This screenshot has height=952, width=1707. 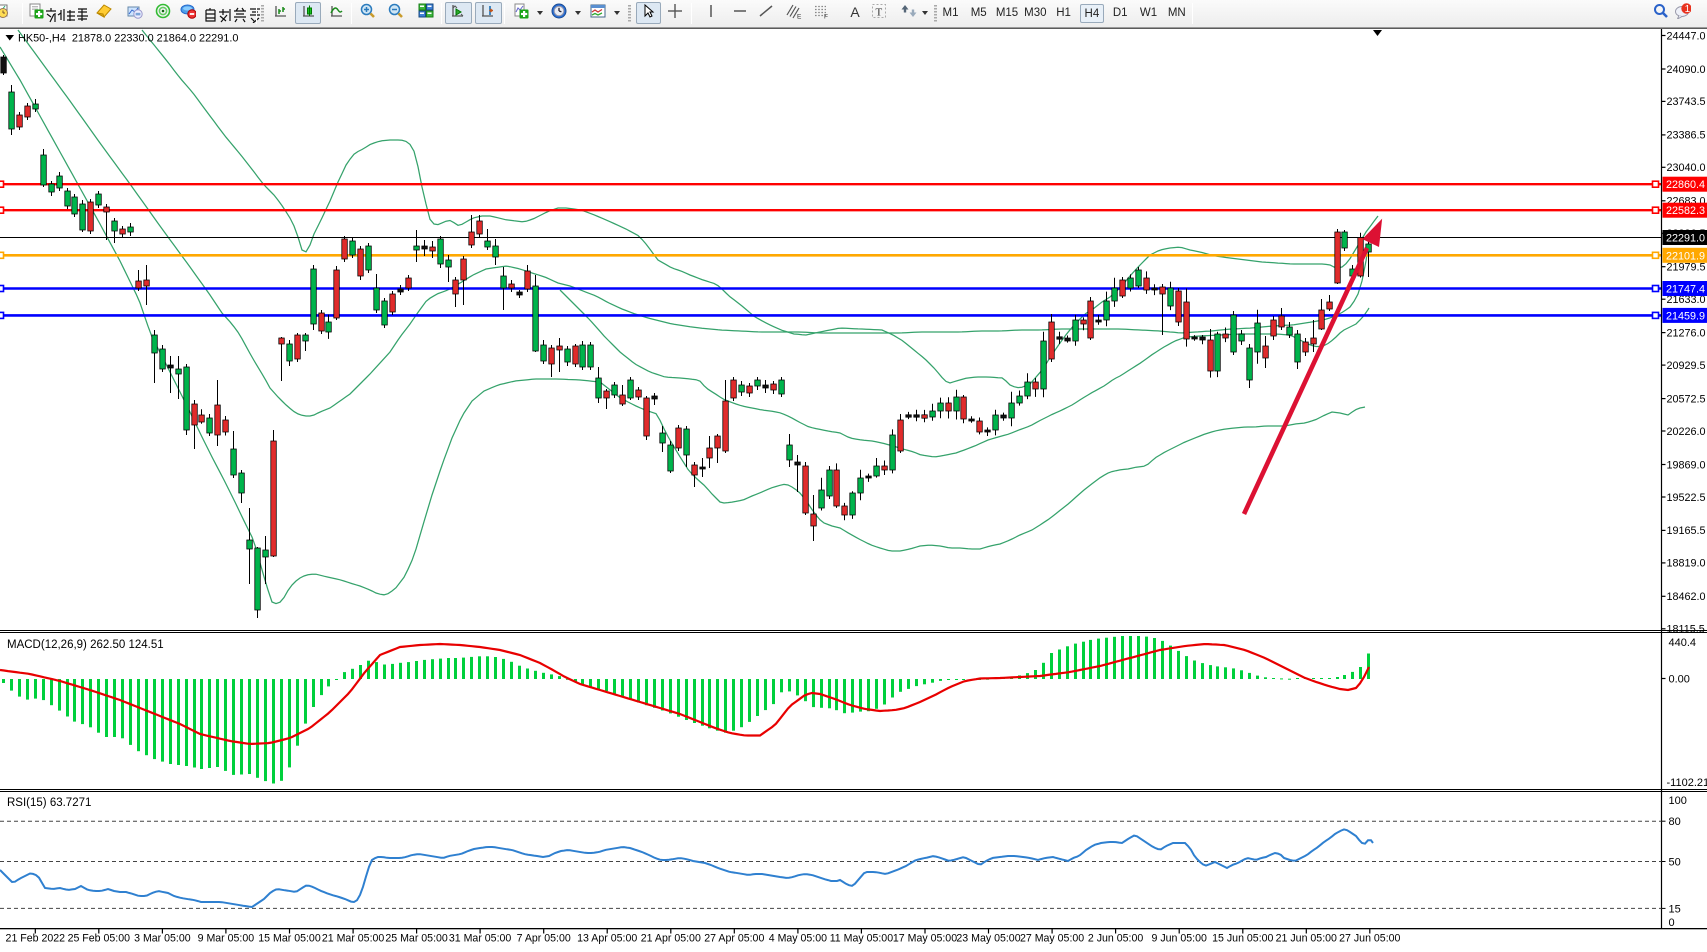 I want to click on svg-text: 27 Apr 05:00, so click(x=734, y=939).